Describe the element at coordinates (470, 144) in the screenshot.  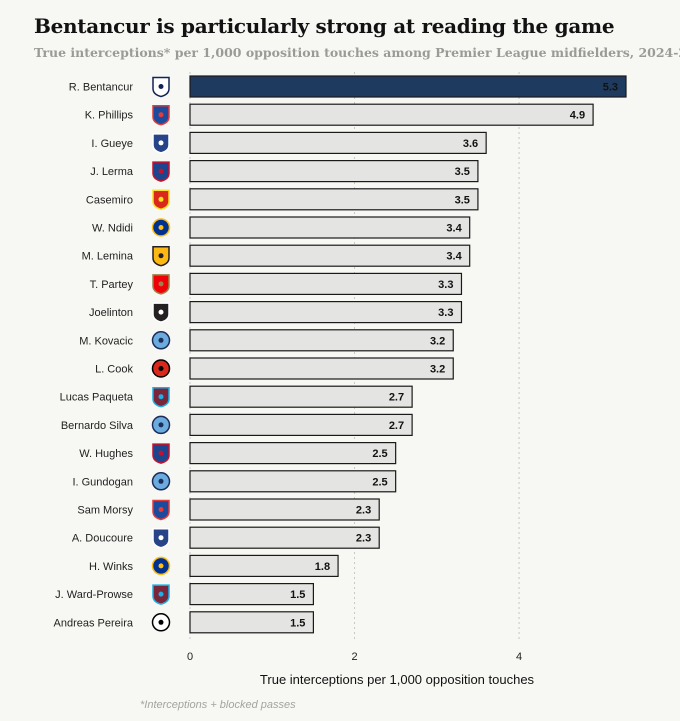
I see `value-label: 3.6` at that location.